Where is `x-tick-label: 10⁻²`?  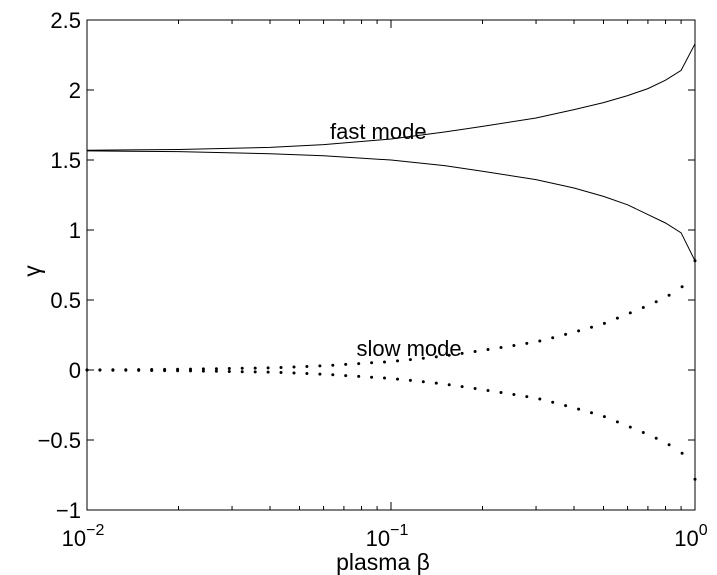
x-tick-label: 10⁻² is located at coordinates (83, 536).